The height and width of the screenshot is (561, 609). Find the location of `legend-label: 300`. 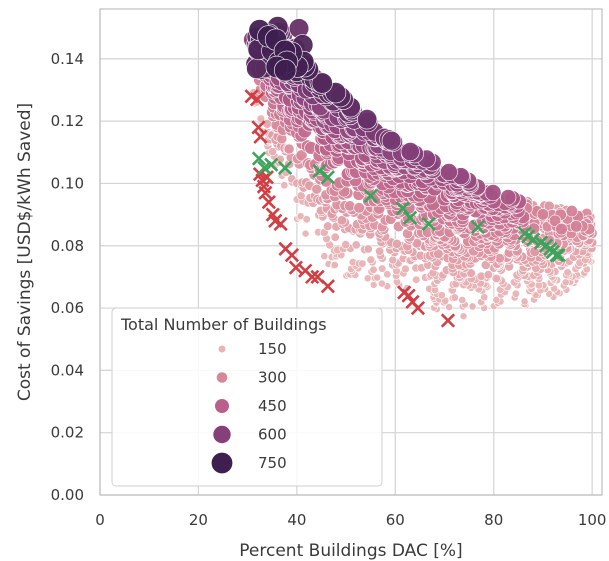

legend-label: 300 is located at coordinates (272, 378).